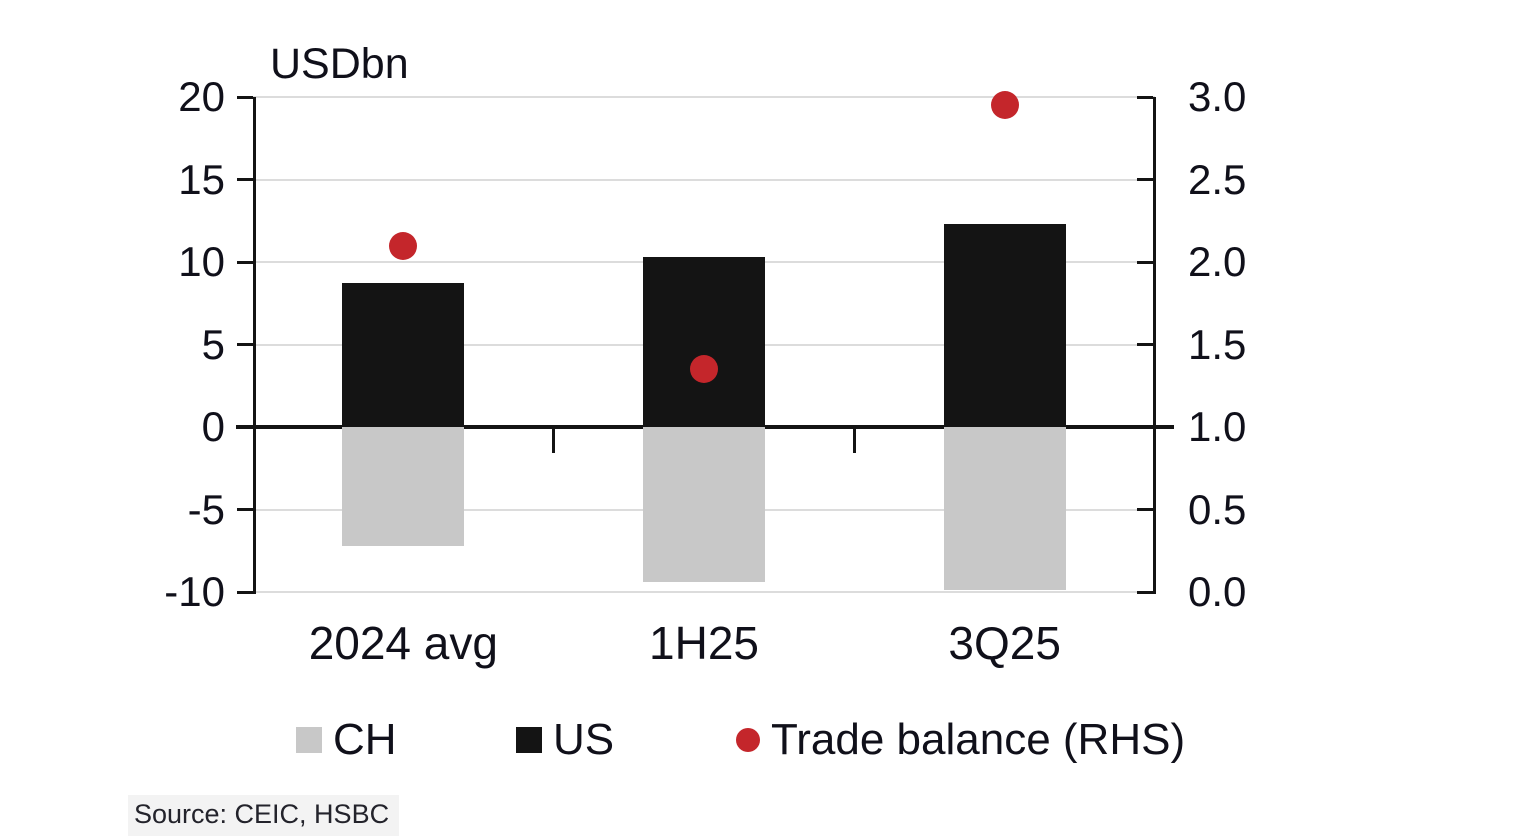  What do you see at coordinates (201, 261) in the screenshot?
I see `left-tick-label: 10` at bounding box center [201, 261].